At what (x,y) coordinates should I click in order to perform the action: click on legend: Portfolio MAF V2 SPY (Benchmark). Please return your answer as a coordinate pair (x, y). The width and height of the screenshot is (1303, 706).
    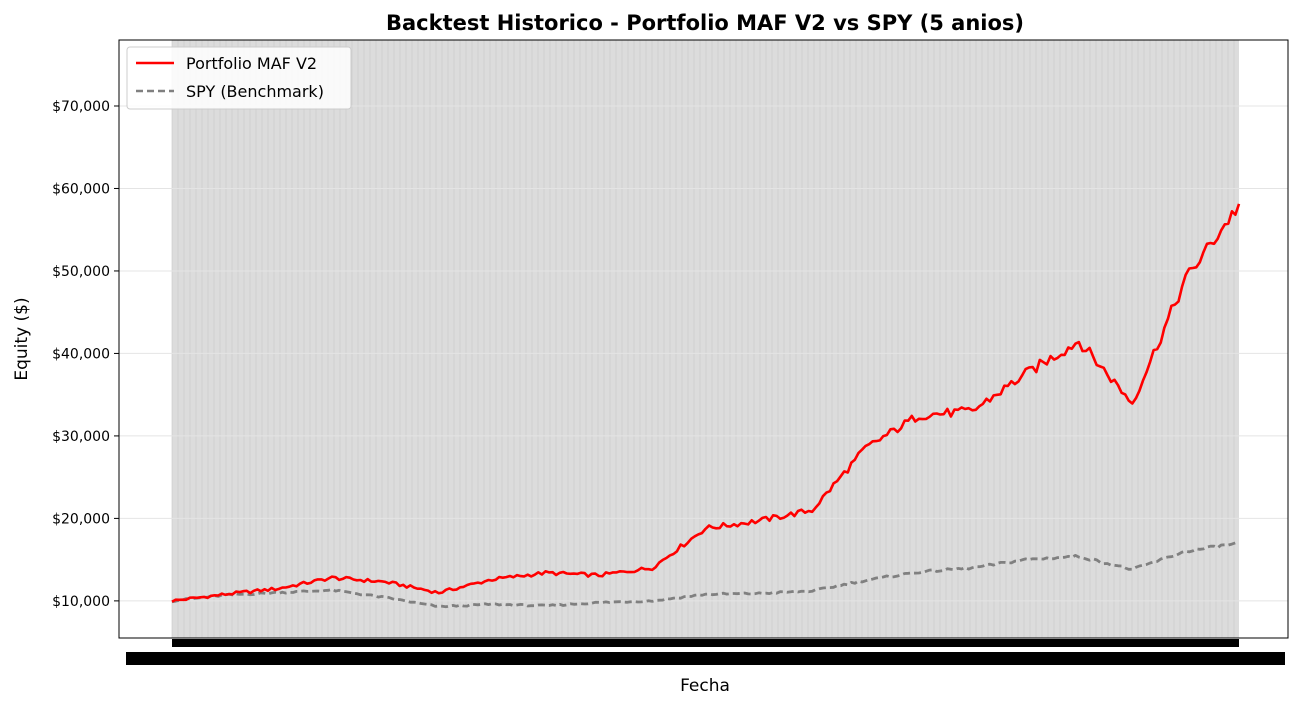
    Looking at the image, I should click on (239, 78).